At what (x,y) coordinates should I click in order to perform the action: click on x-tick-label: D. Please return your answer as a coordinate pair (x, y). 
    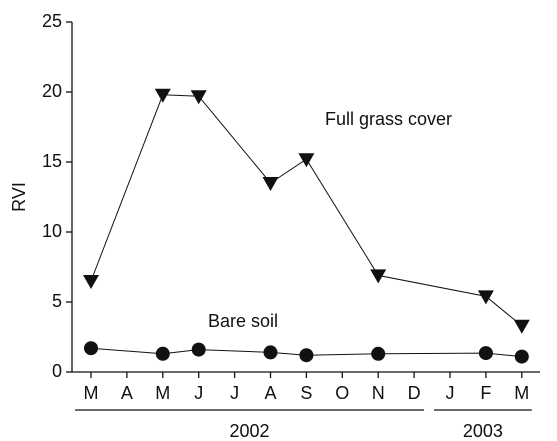
    Looking at the image, I should click on (414, 393).